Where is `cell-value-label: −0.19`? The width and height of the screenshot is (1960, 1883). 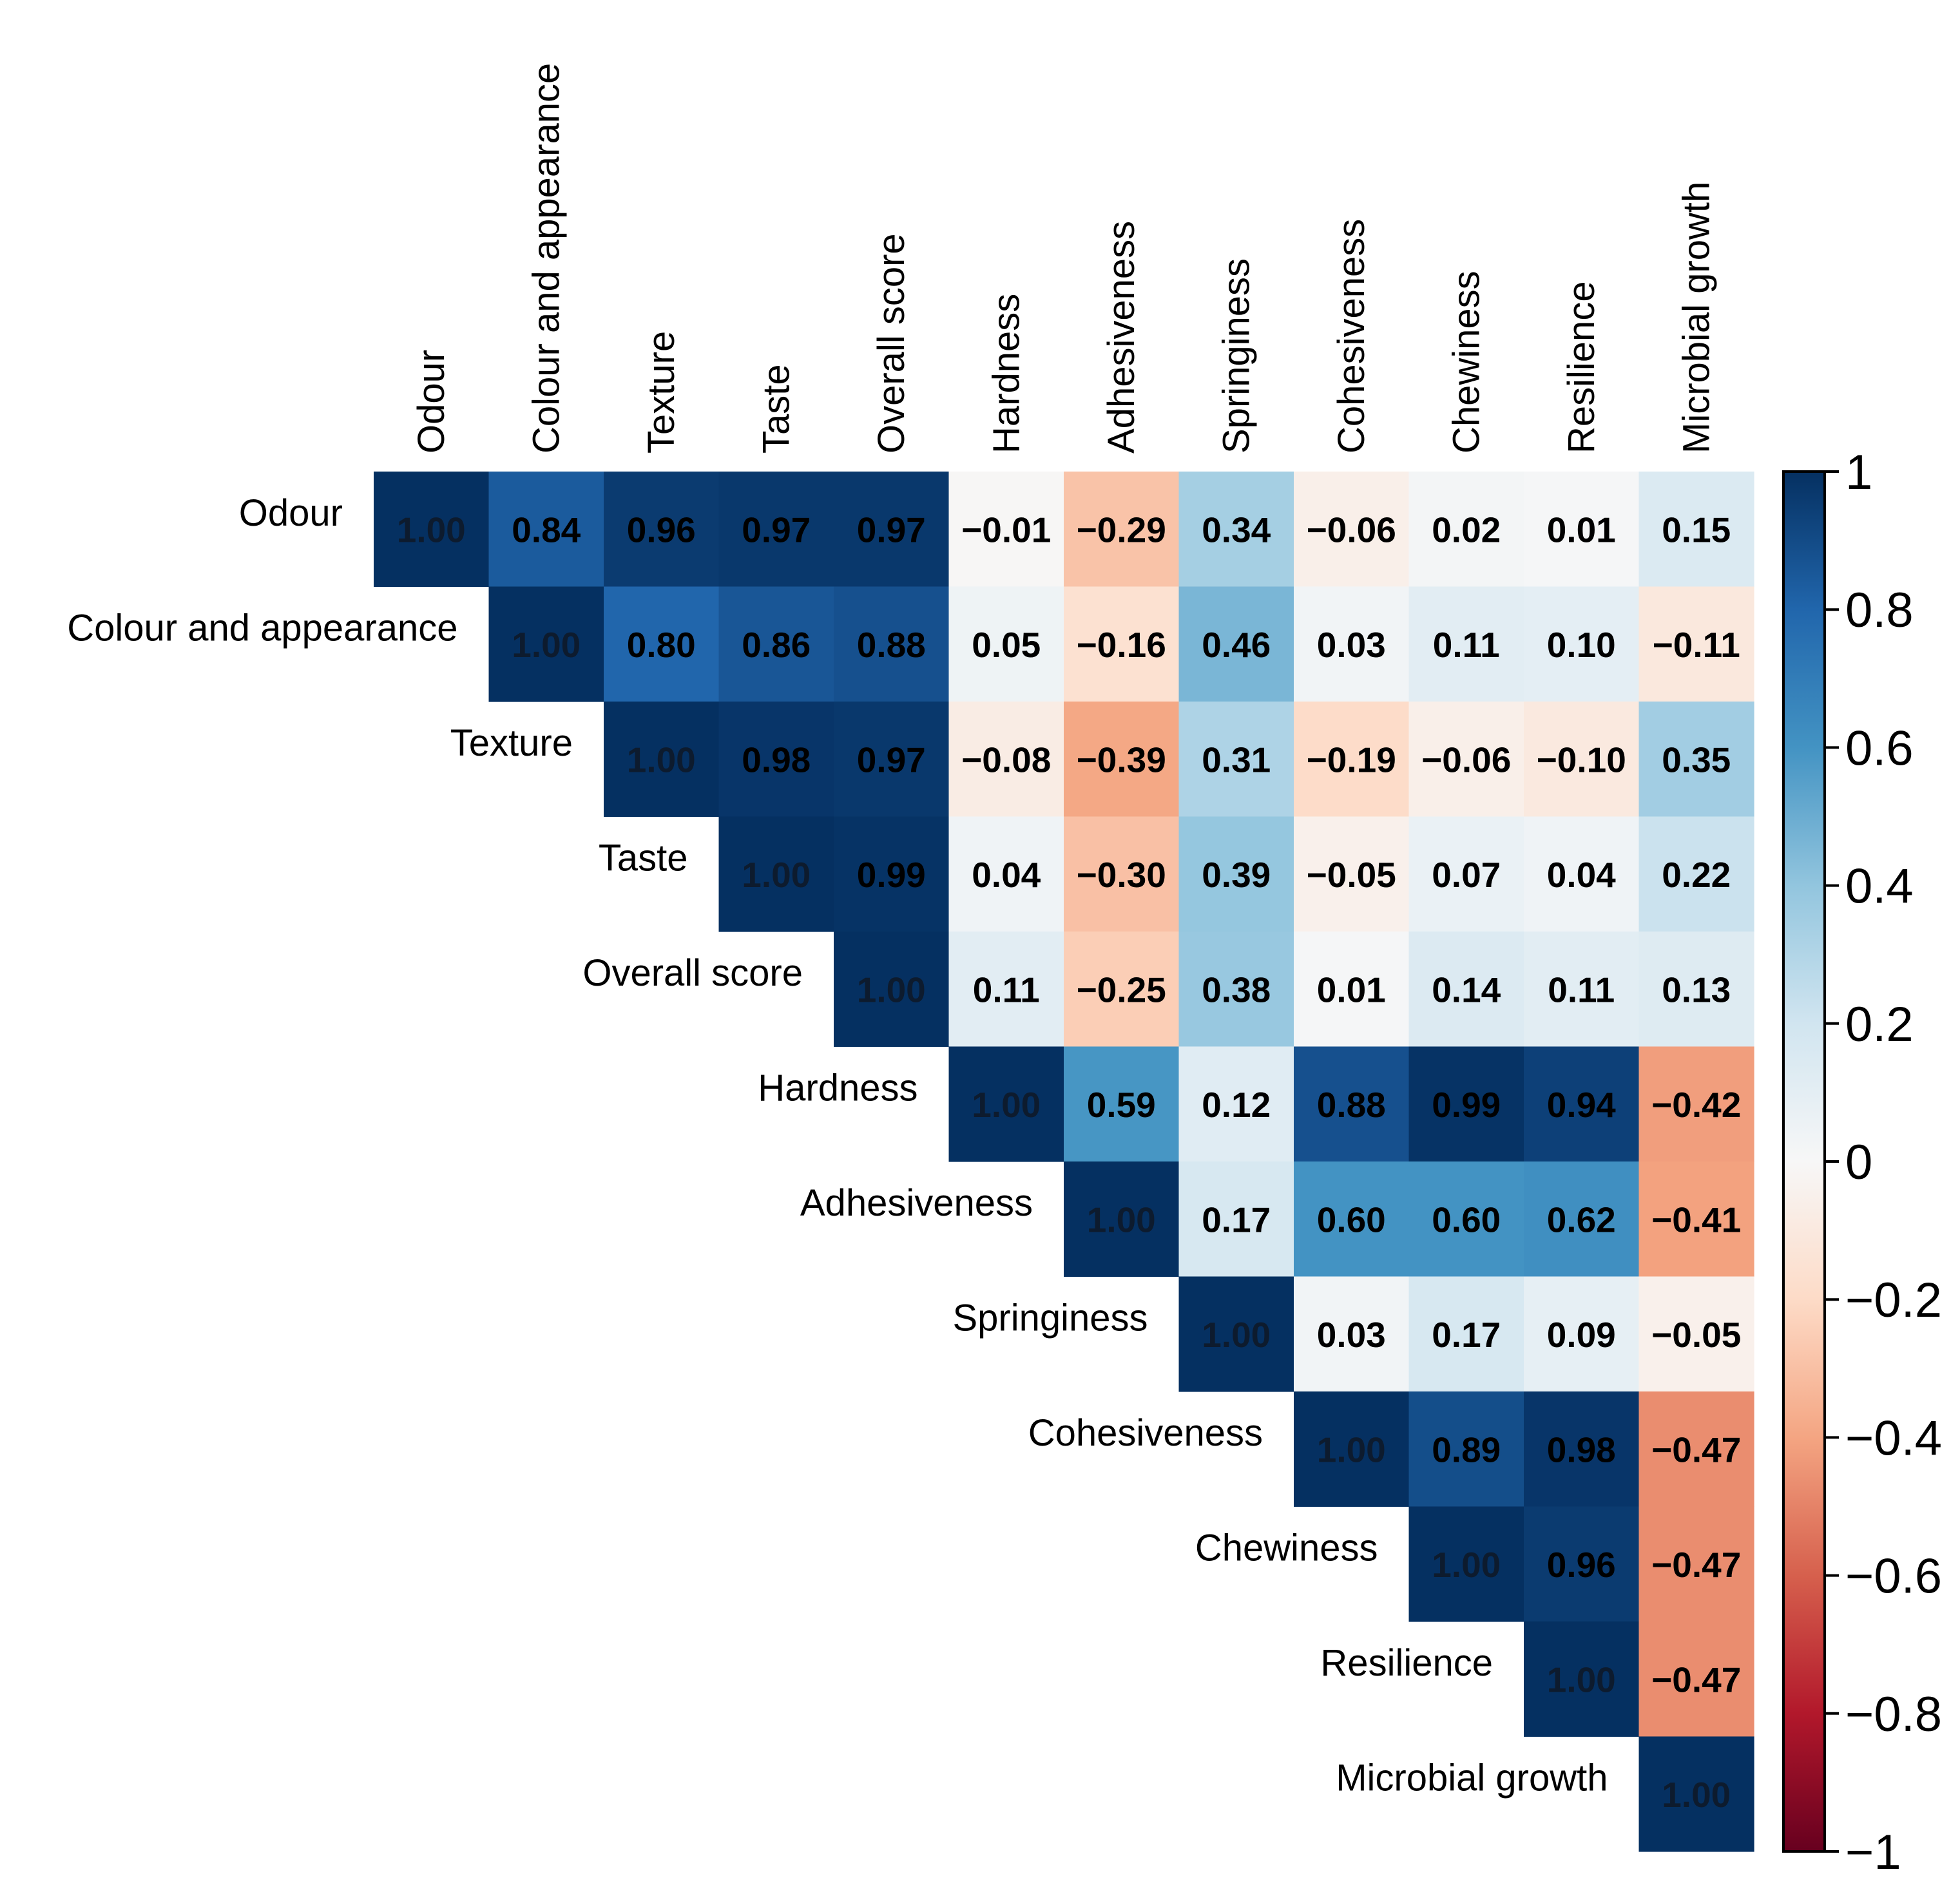 cell-value-label: −0.19 is located at coordinates (1352, 759).